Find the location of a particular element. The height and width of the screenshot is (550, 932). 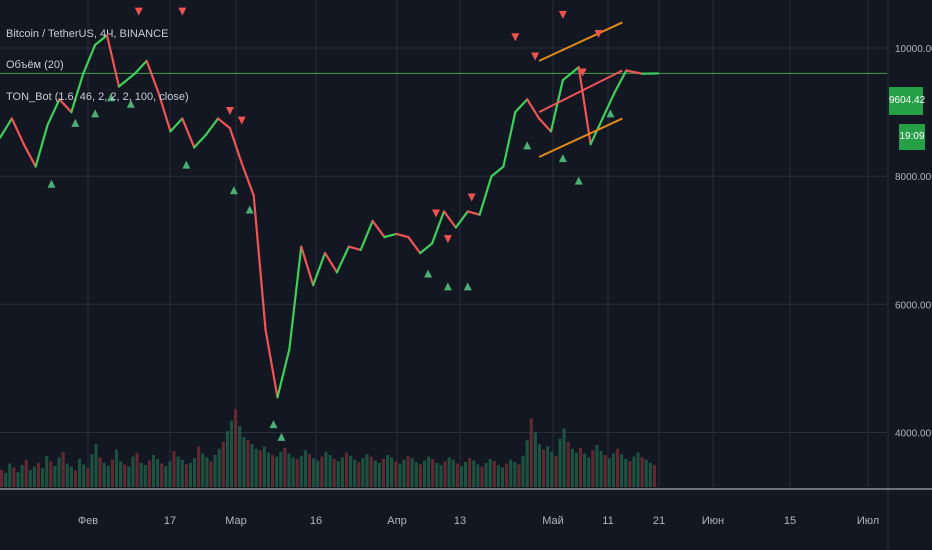

y-tick-label: 4000.00 is located at coordinates (913, 434).